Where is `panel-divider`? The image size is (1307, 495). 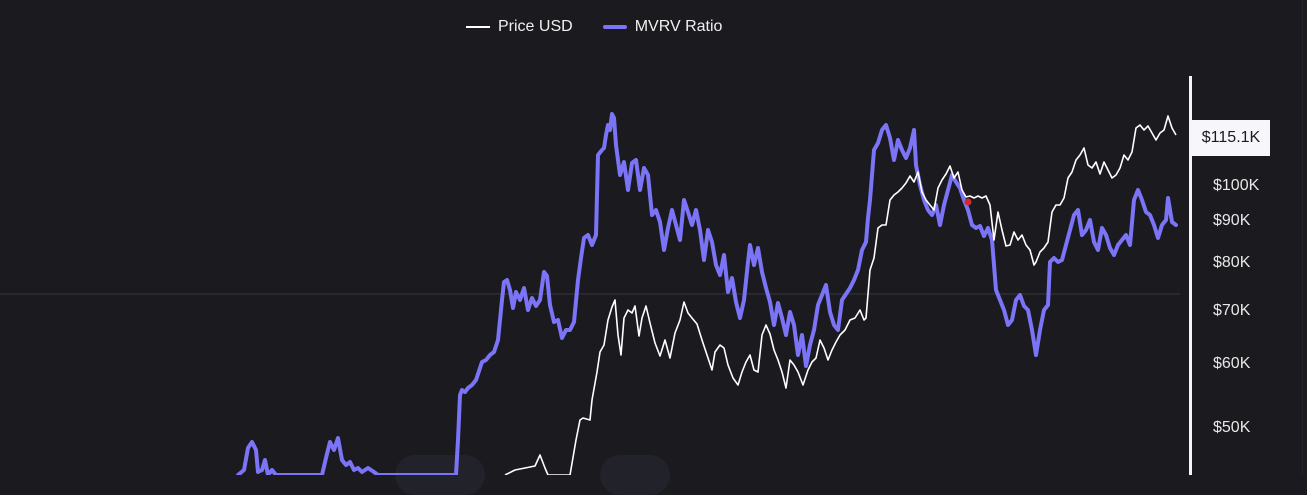
panel-divider is located at coordinates (1302, 237).